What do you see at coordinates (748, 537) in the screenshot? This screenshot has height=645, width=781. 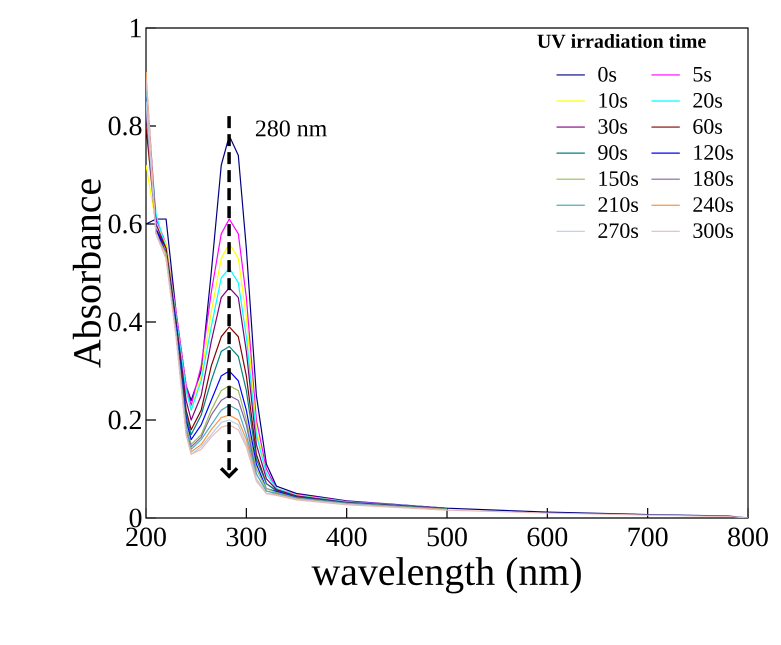 I see `x-tick-label: 800` at bounding box center [748, 537].